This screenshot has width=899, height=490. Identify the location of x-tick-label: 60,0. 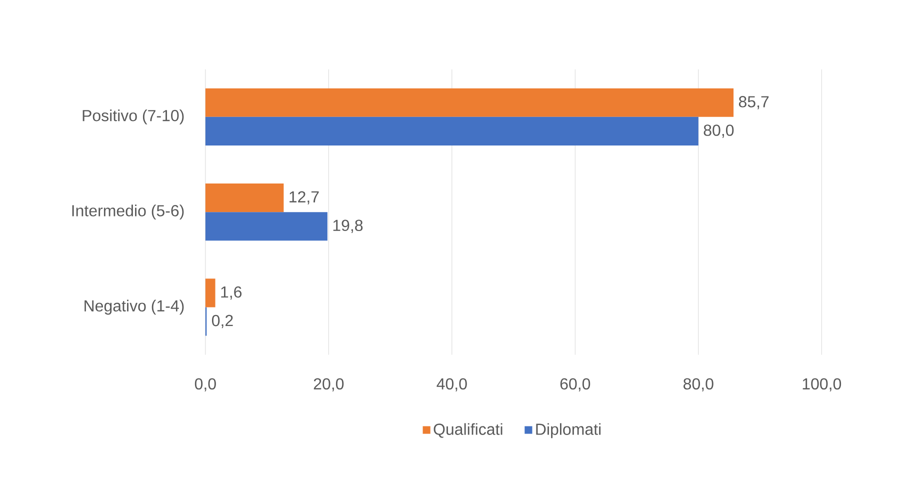
(575, 385).